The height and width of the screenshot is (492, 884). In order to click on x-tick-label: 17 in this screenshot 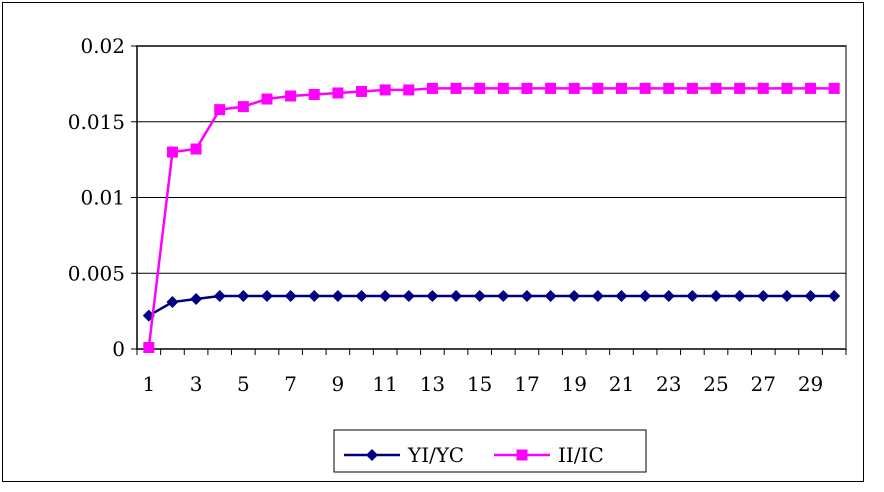, I will do `click(526, 384)`.